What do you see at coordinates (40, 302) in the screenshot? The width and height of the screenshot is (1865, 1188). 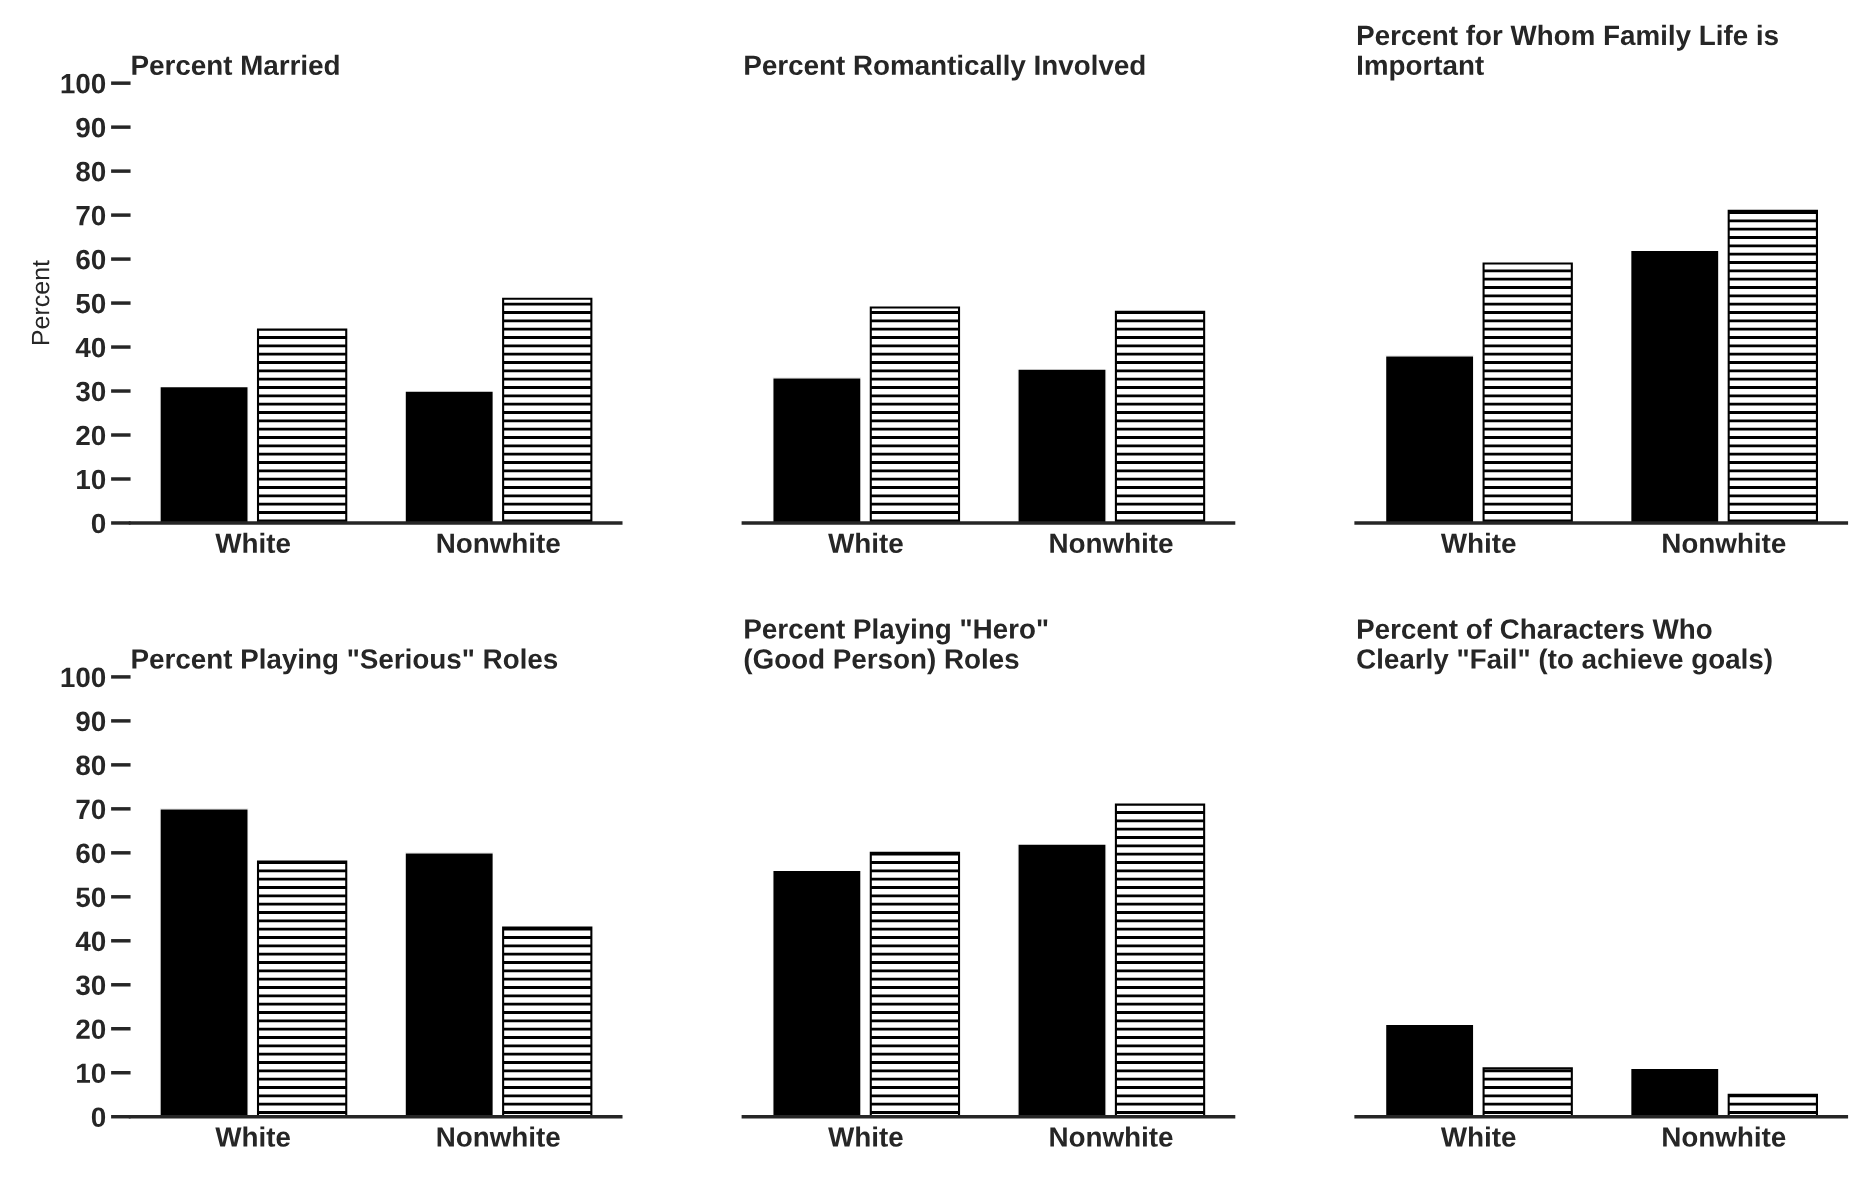 I see `y-axis-title: Percent` at bounding box center [40, 302].